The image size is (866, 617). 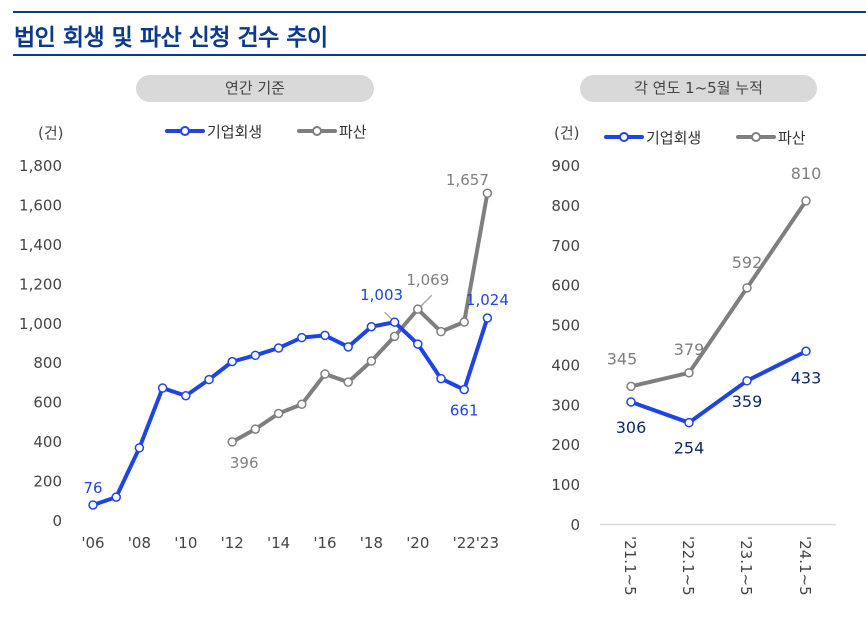 I want to click on x-tick-label: '14, so click(x=278, y=543).